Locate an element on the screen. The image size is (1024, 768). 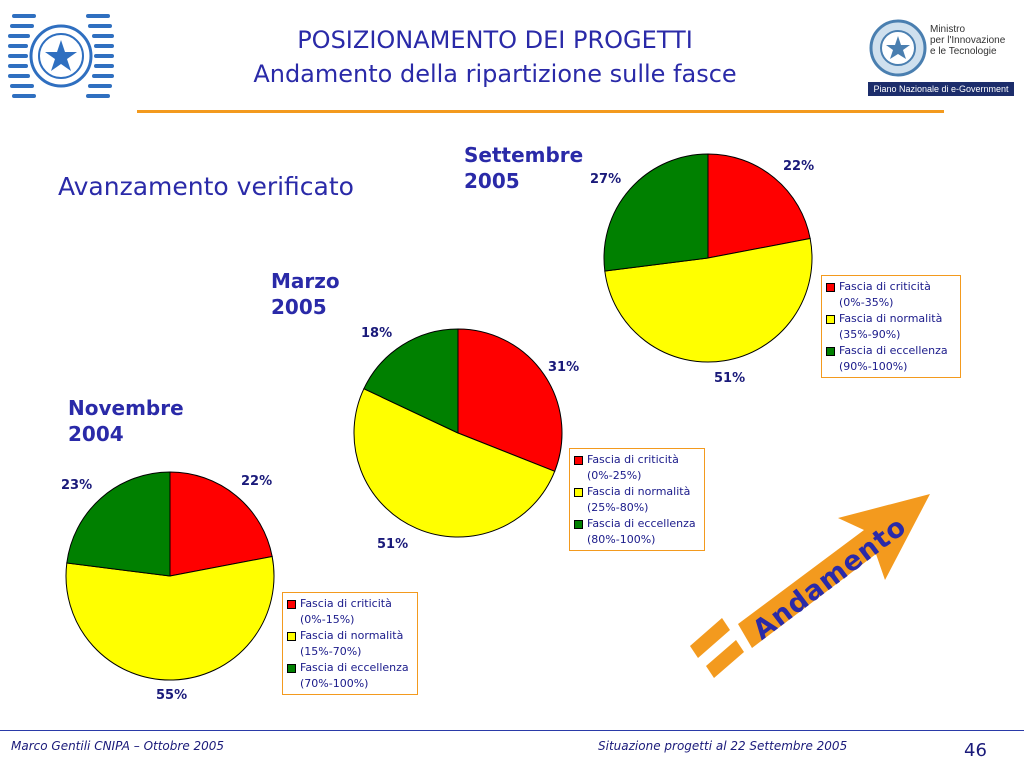
legend-range: (80%-100%) is located at coordinates (621, 539).